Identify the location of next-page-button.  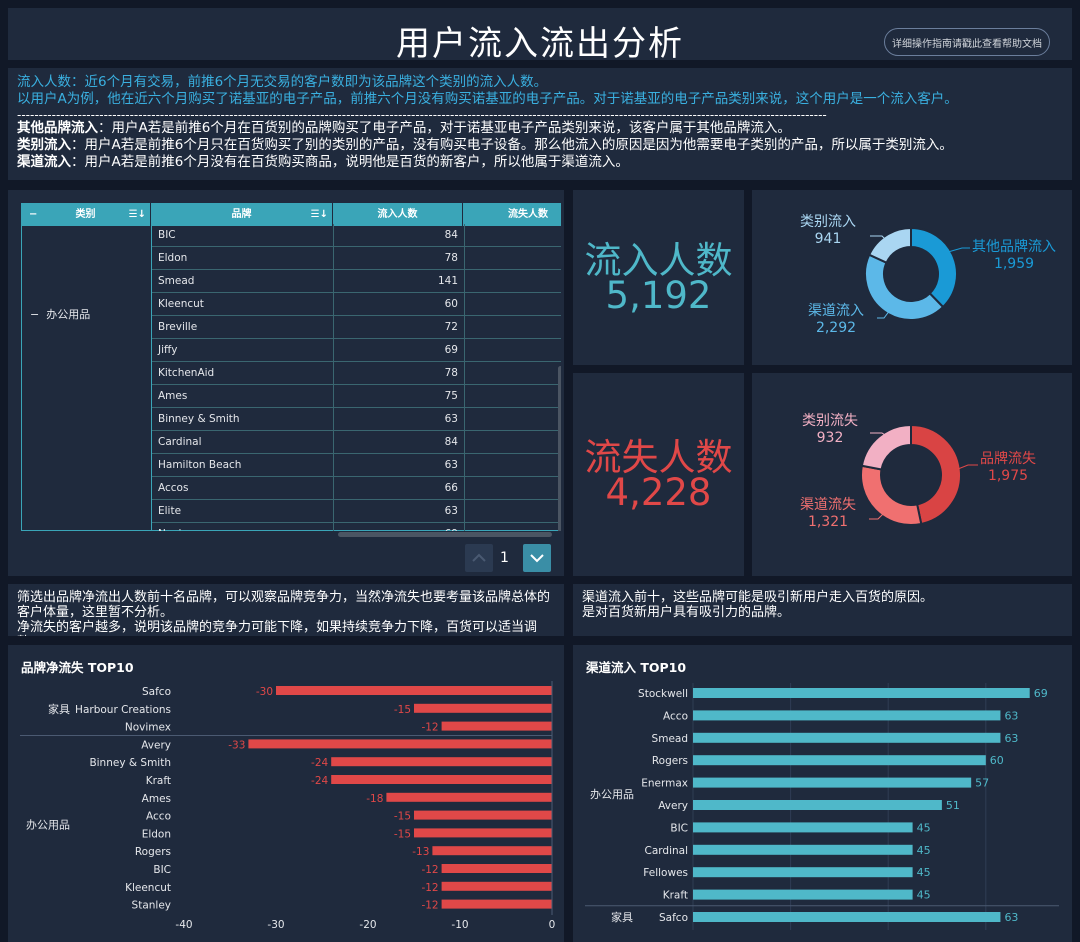
(537, 558).